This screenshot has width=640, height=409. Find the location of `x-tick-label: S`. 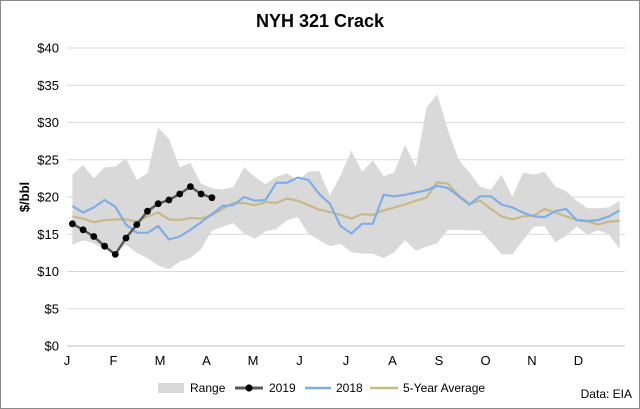

x-tick-label: S is located at coordinates (439, 360).